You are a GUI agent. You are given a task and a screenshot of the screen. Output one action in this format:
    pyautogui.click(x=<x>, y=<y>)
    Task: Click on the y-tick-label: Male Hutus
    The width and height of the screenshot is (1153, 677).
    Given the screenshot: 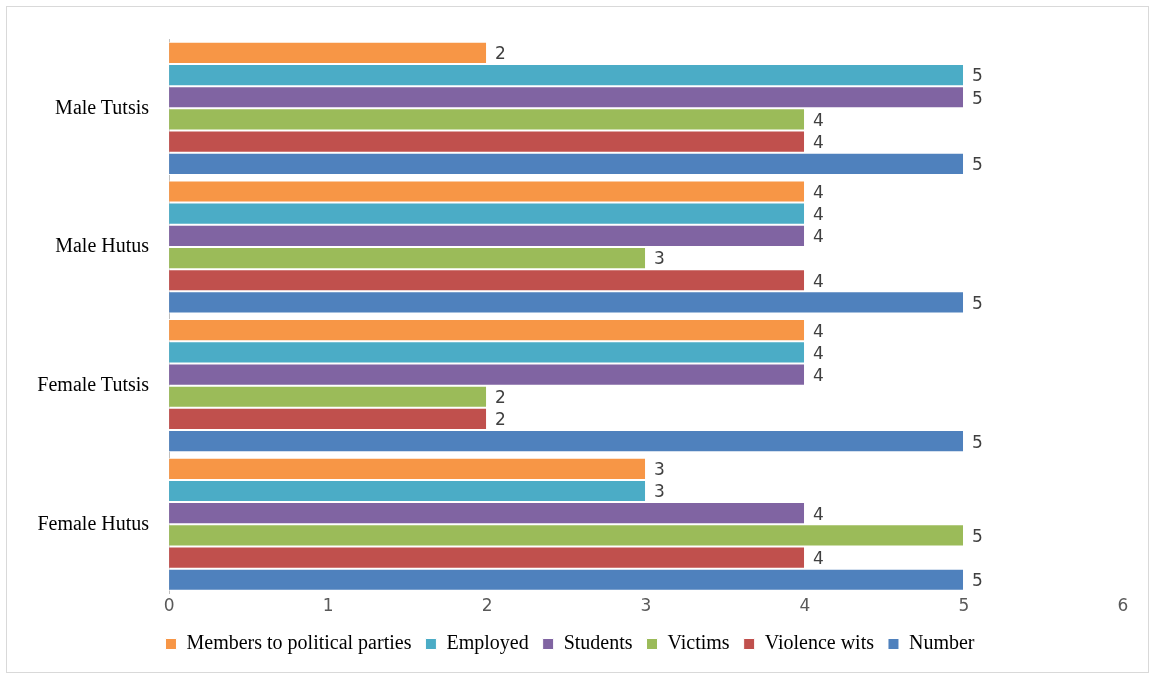 What is the action you would take?
    pyautogui.click(x=102, y=245)
    